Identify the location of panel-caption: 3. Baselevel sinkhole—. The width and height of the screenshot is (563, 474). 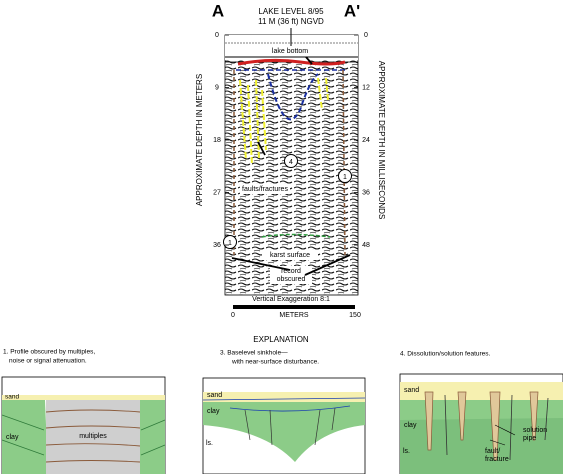
(254, 353).